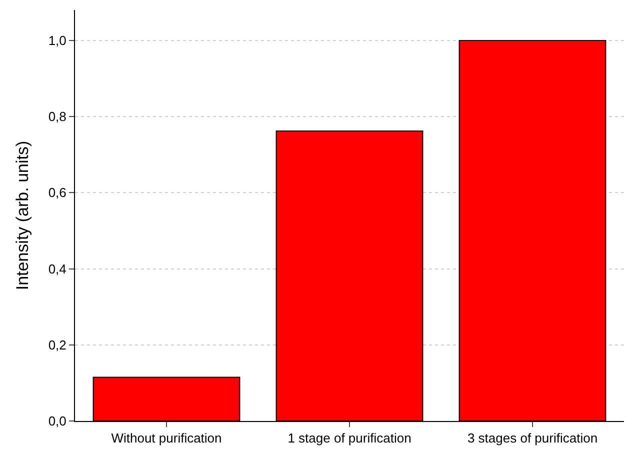  Describe the element at coordinates (57, 192) in the screenshot. I see `y-tick-label: 0,6` at that location.